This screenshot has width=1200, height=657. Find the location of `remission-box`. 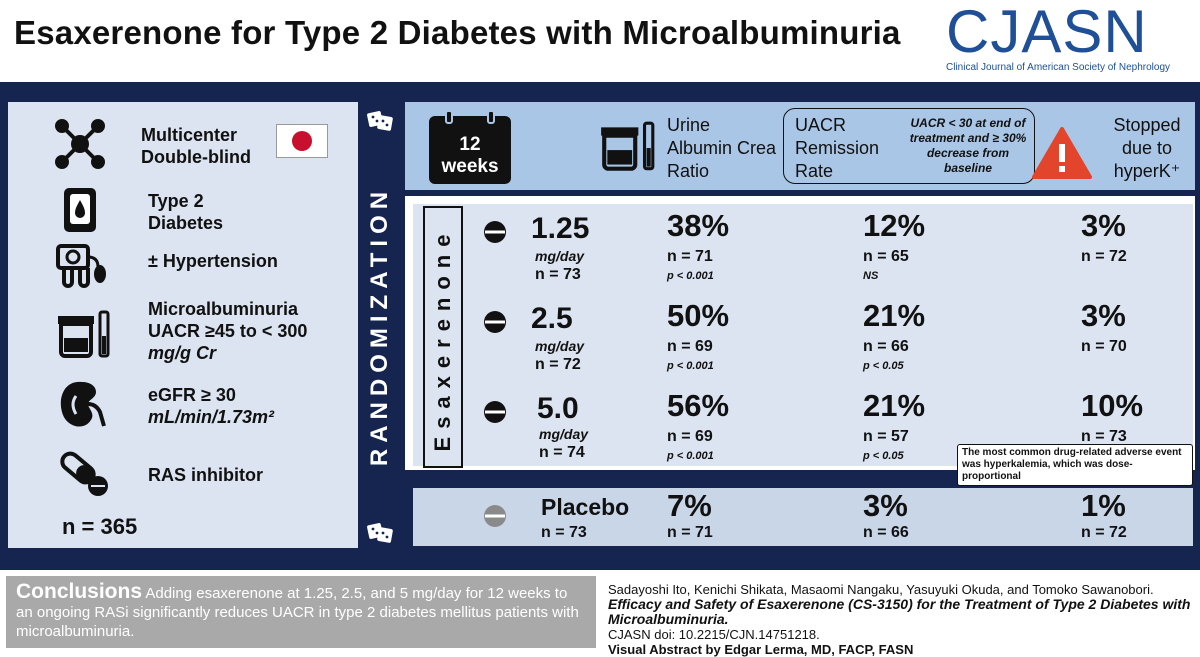

remission-box is located at coordinates (909, 146).